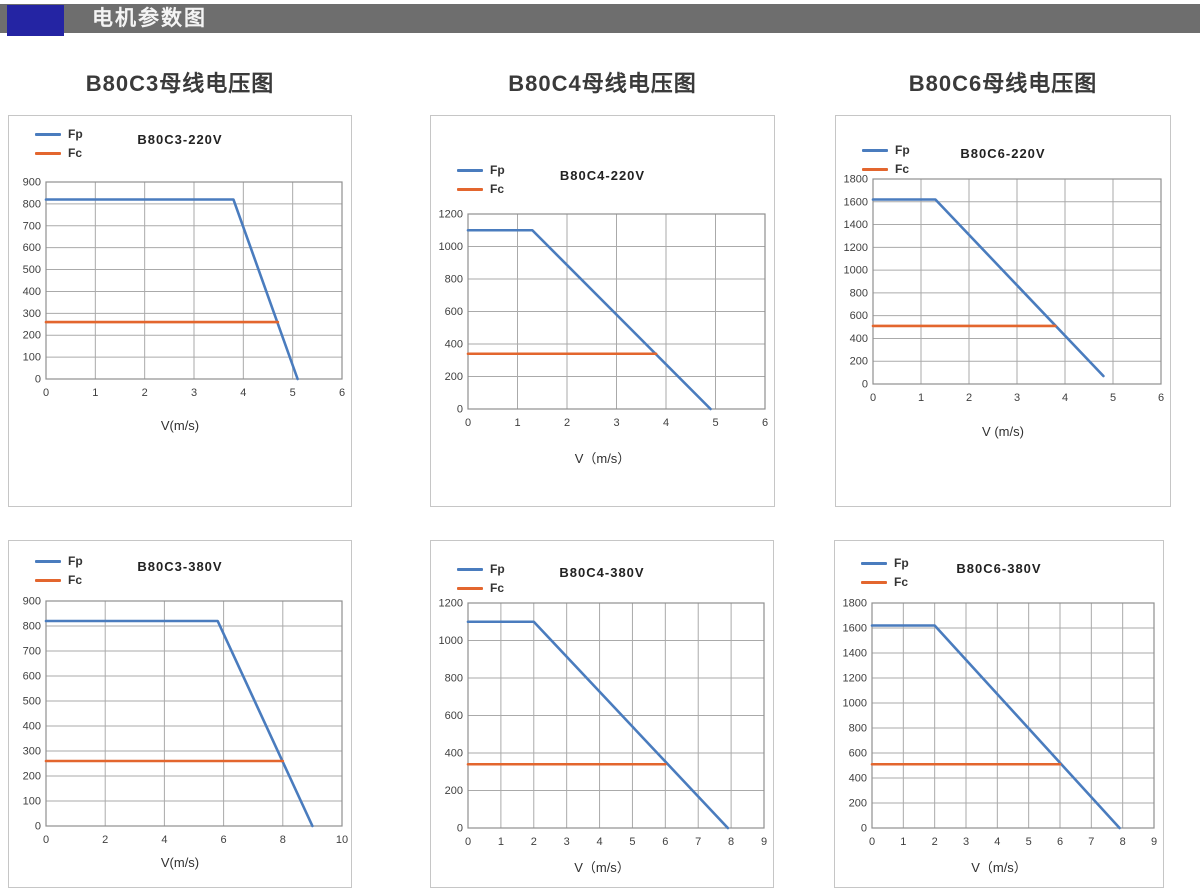 The image size is (1200, 892). Describe the element at coordinates (185, 721) in the screenshot. I see `plot-area: 0 100 200 300 400 500 600 700 800 900 0 2 4 6 8 10` at that location.